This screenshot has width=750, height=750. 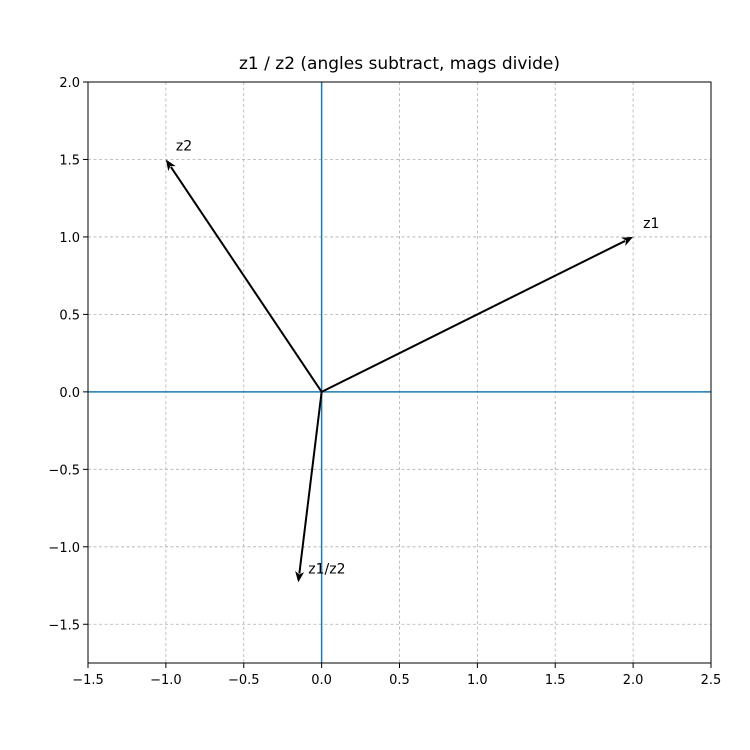 What do you see at coordinates (69, 83) in the screenshot?
I see `y-tick-label: 2.0` at bounding box center [69, 83].